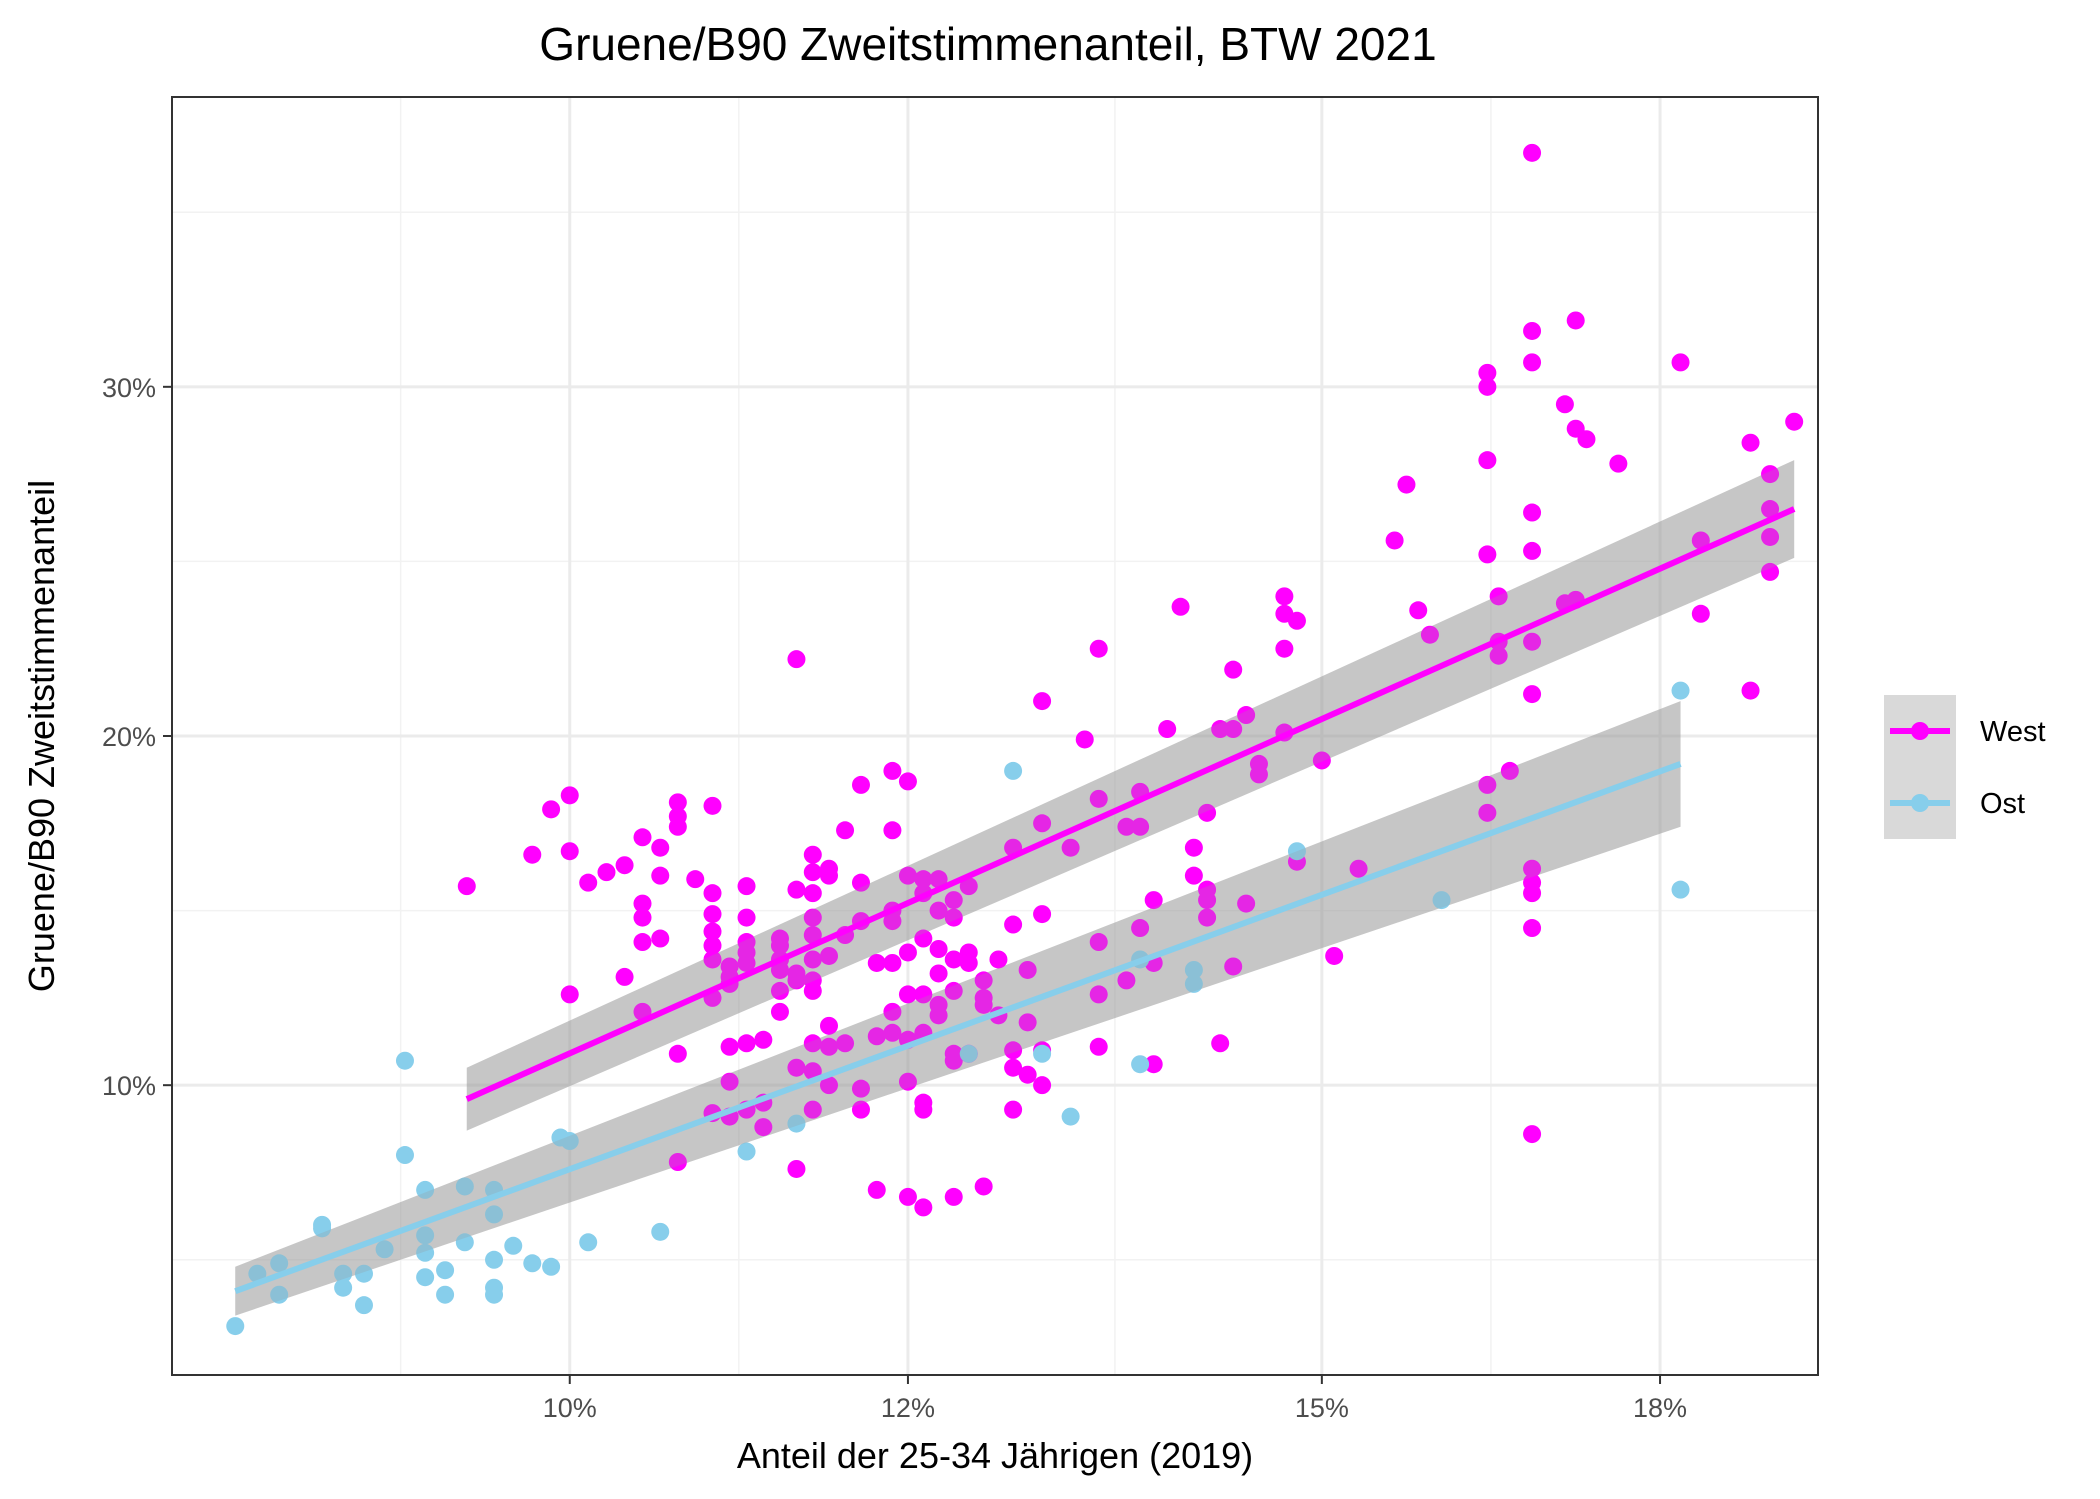 The image size is (2100, 1499). Describe the element at coordinates (129, 737) in the screenshot. I see `y-tick-label: 20%` at that location.